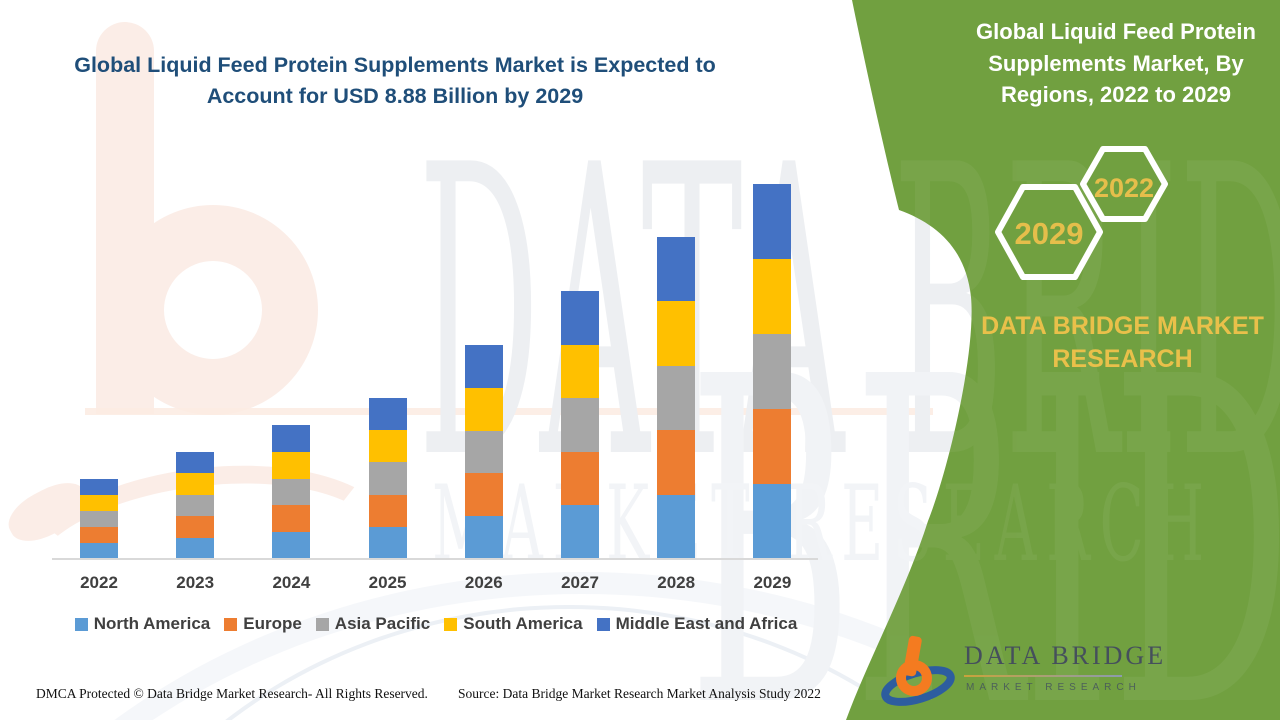 The height and width of the screenshot is (720, 1280). What do you see at coordinates (99, 535) in the screenshot?
I see `bar-2022-segment-europe` at bounding box center [99, 535].